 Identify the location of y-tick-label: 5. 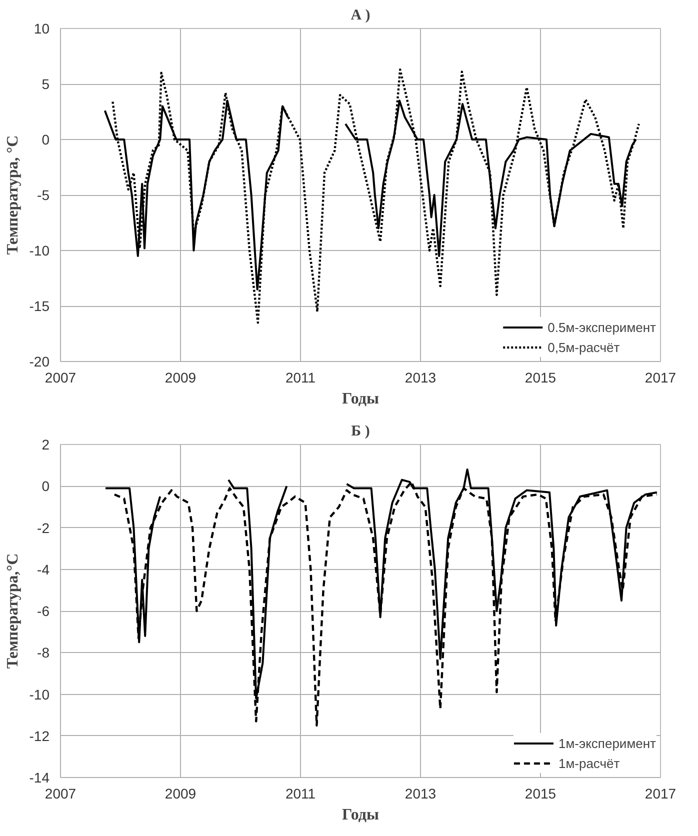
(46, 84).